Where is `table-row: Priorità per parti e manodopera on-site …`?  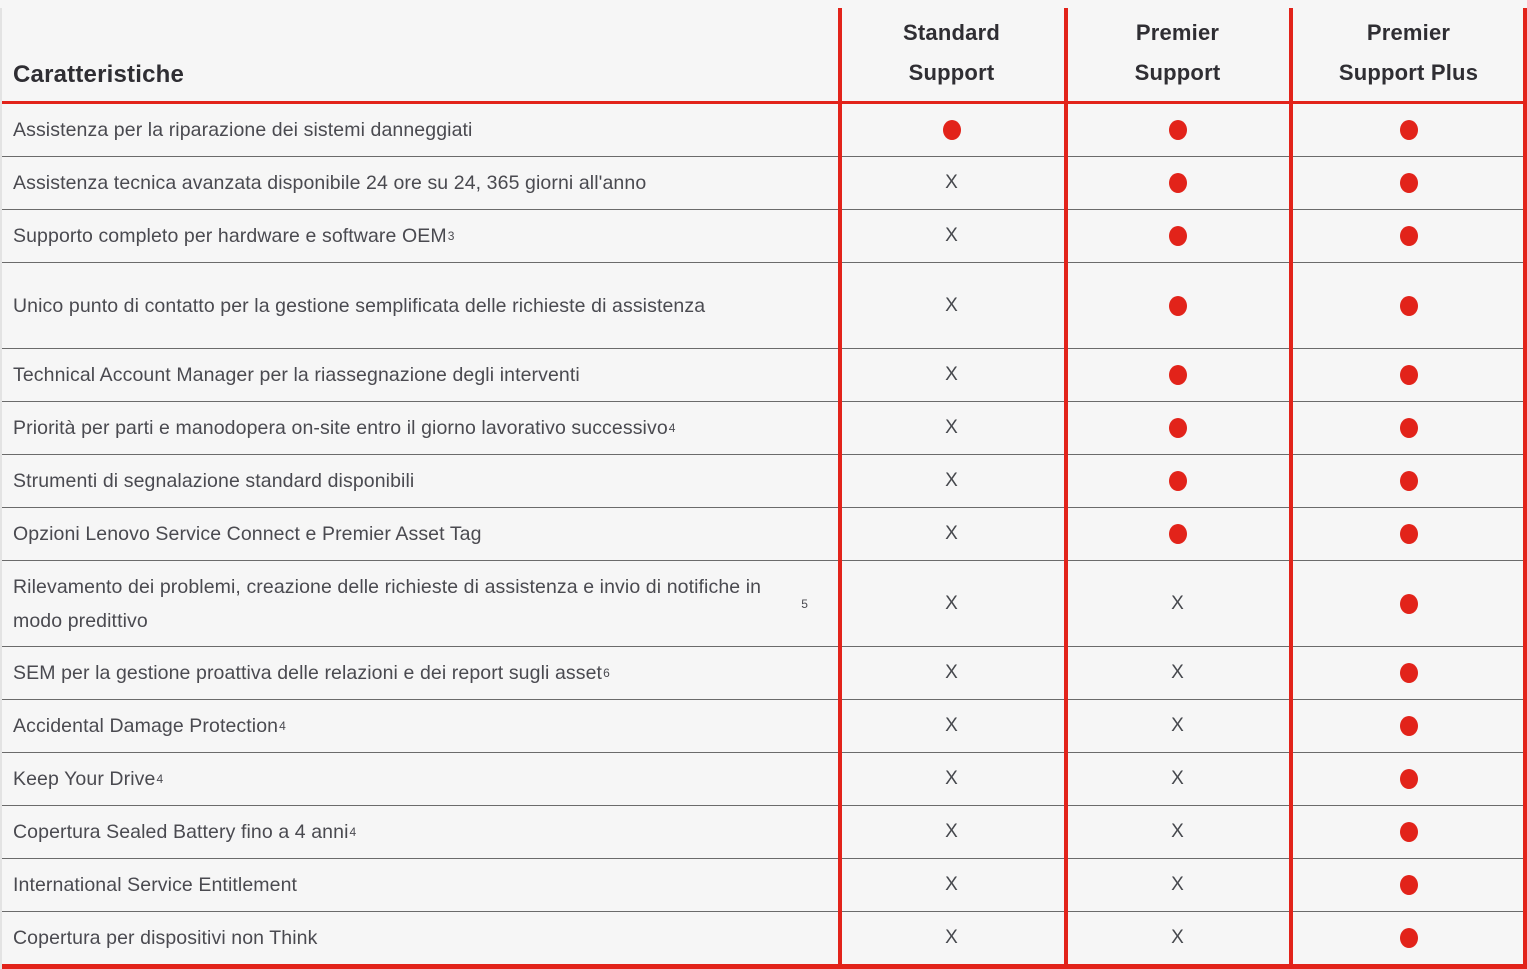 table-row: Priorità per parti e manodopera on-site … is located at coordinates (763, 428).